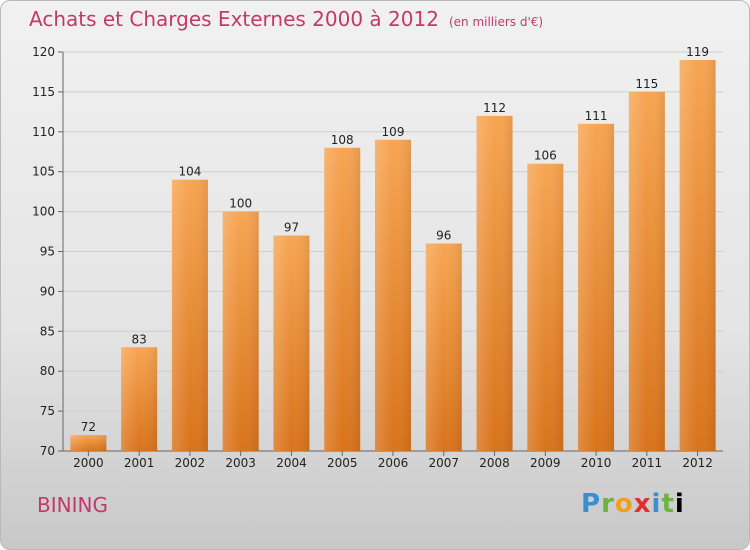  Describe the element at coordinates (72, 505) in the screenshot. I see `city-name: BINING` at that location.